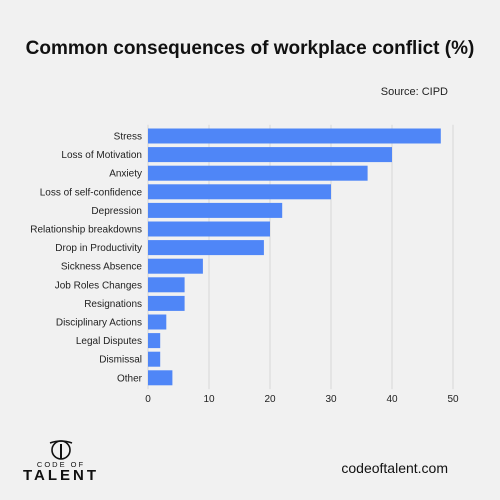 The height and width of the screenshot is (500, 500). I want to click on category-label: Loss of Motivation, so click(101, 155).